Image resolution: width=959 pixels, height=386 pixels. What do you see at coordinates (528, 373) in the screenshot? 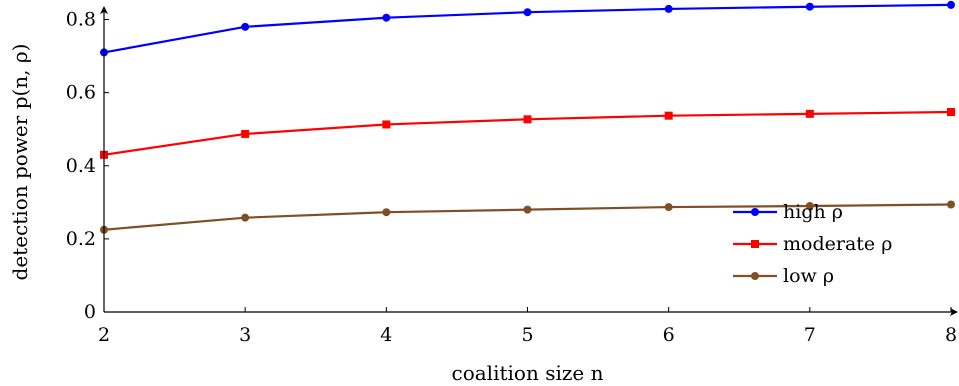
I see `x-axis-label: coalition size n` at bounding box center [528, 373].